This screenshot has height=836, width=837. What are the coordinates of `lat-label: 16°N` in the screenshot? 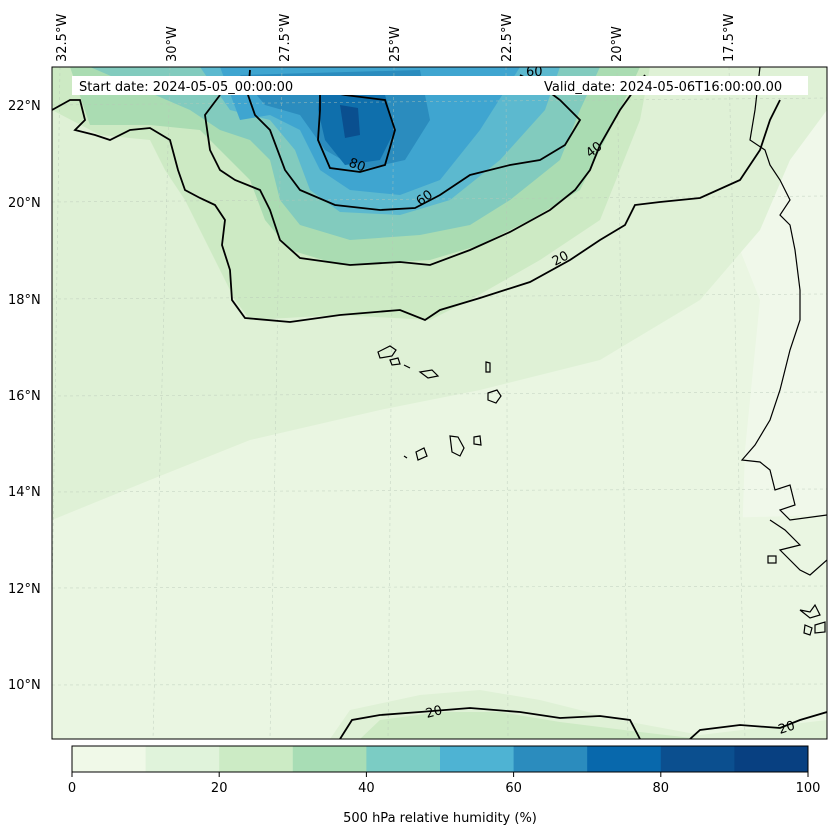 It's located at (24, 396).